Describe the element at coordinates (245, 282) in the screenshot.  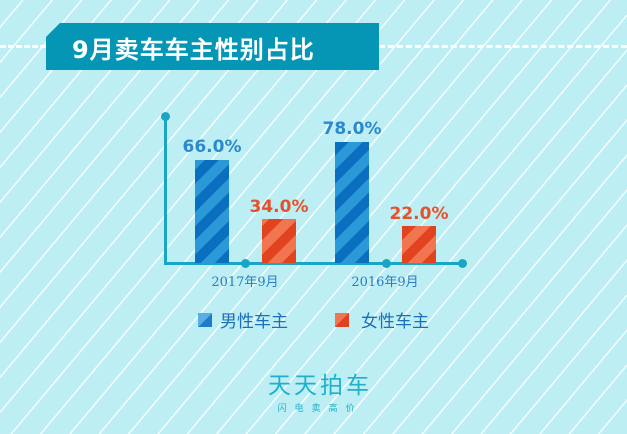
I see `x-tick-label: 2017年9月` at that location.